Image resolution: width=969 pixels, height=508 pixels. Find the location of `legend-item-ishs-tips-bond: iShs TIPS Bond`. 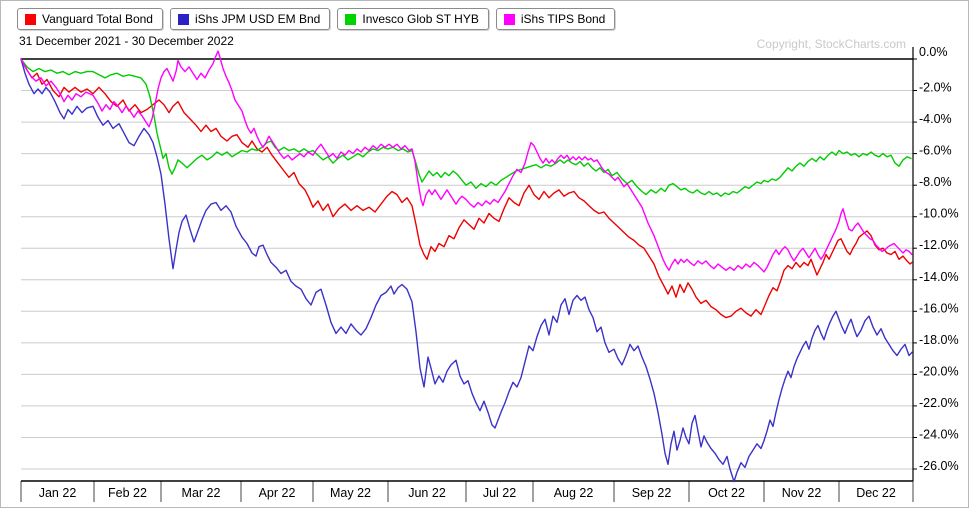

legend-item-ishs-tips-bond: iShs TIPS Bond is located at coordinates (555, 19).